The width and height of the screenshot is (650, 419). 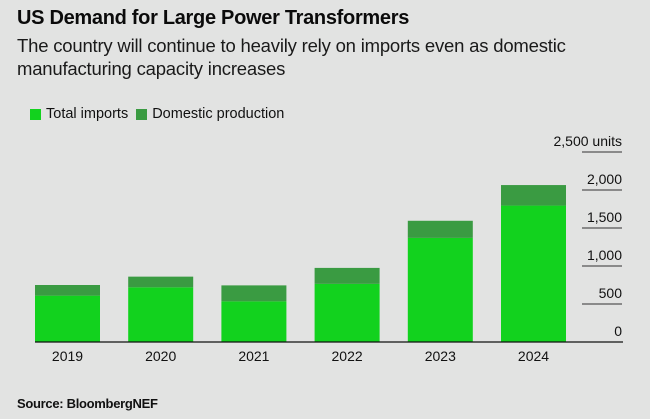 I want to click on legend-item-domestic: Domestic production, so click(x=210, y=114).